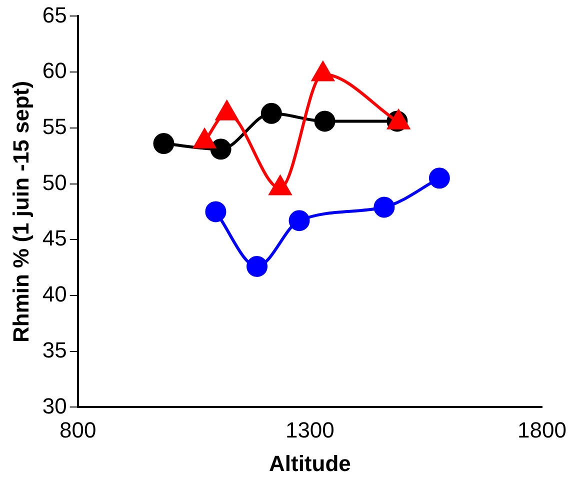  What do you see at coordinates (54, 126) in the screenshot?
I see `y-tick-label: 55` at bounding box center [54, 126].